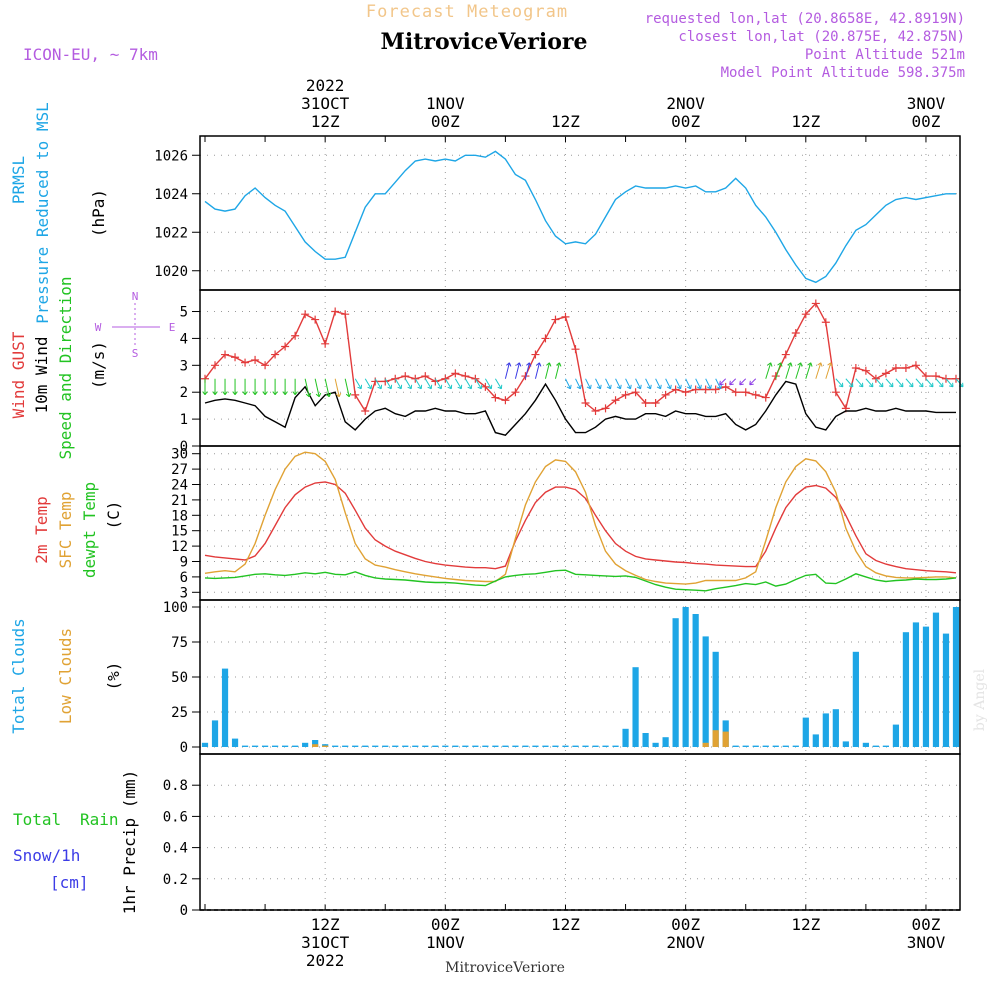 The width and height of the screenshot is (1000, 1005). What do you see at coordinates (179, 501) in the screenshot?
I see `y-tick-label: 21` at bounding box center [179, 501].